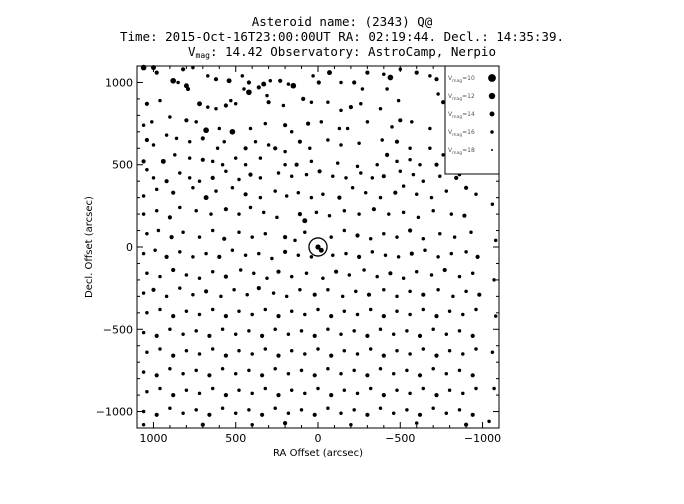 This screenshot has width=684, height=504. I want to click on y-tick-label: −500, so click(118, 329).